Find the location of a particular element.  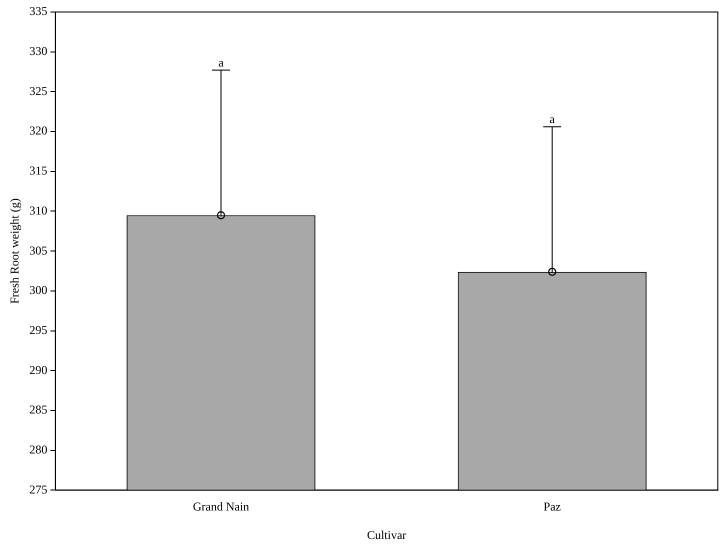

y-tick-label: 300 is located at coordinates (38, 290).